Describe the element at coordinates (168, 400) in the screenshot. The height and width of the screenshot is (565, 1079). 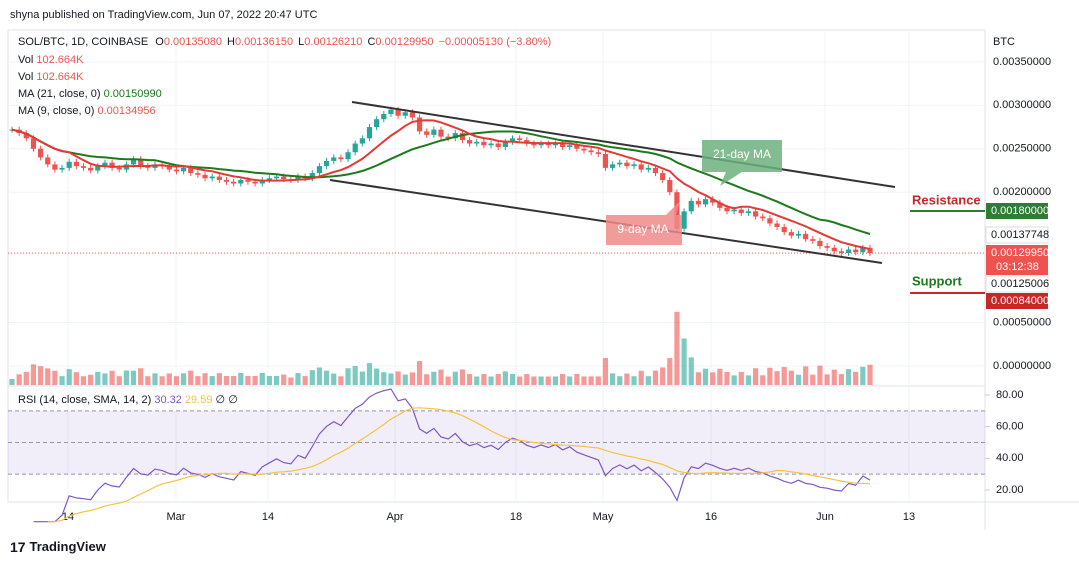
I see `value: 30.32` at that location.